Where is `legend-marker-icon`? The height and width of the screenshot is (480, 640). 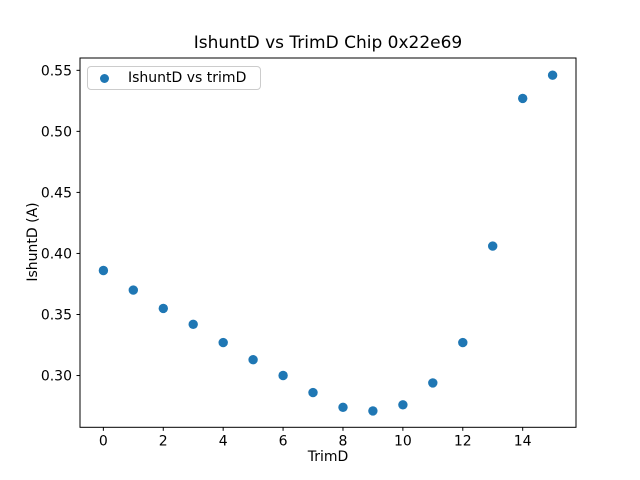
legend-marker-icon is located at coordinates (104, 78).